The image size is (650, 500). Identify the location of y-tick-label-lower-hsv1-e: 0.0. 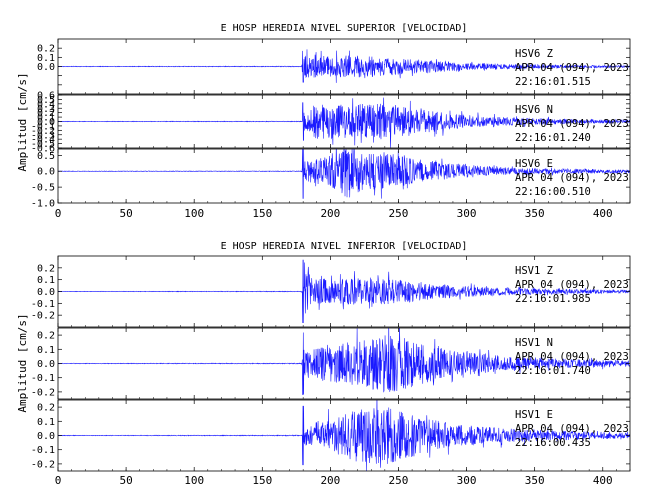
(46, 436).